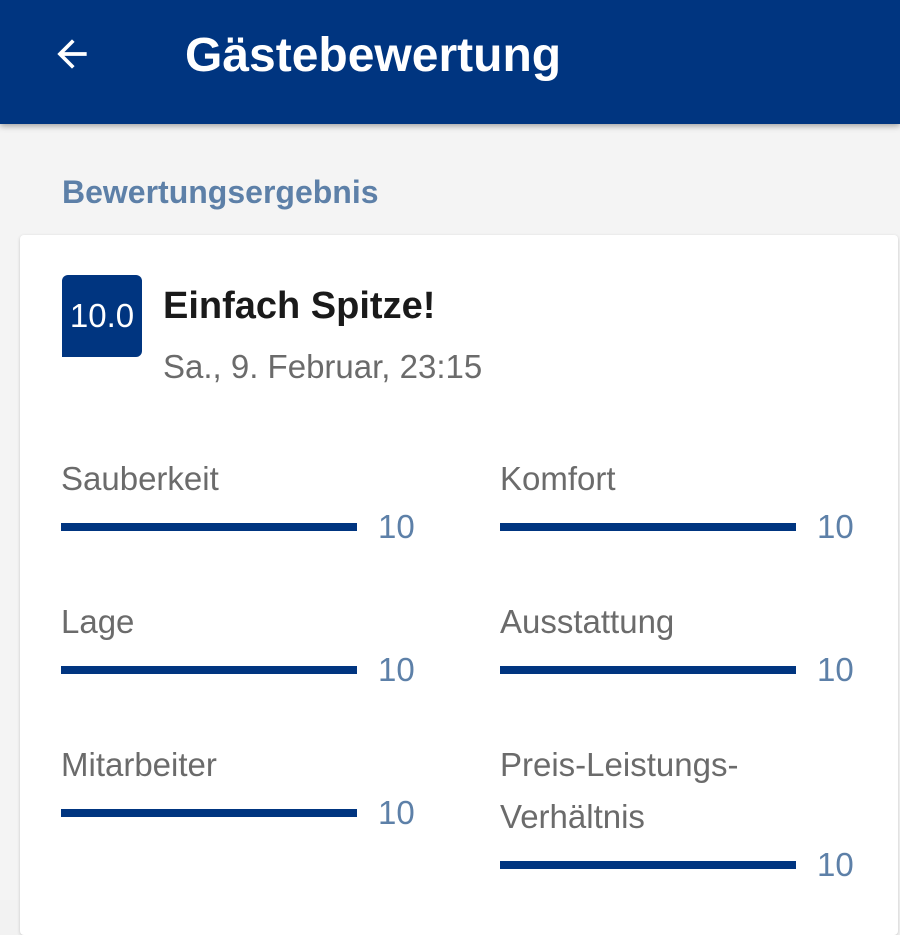 The image size is (900, 935). I want to click on rating-label: Komfort, so click(558, 478).